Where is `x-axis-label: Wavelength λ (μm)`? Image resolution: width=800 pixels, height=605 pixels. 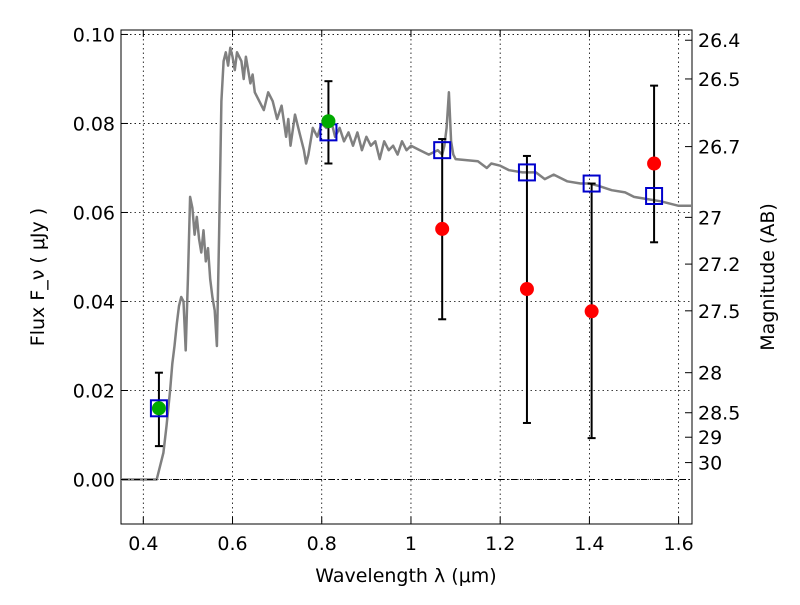
x-axis-label: Wavelength λ (μm) is located at coordinates (405, 576).